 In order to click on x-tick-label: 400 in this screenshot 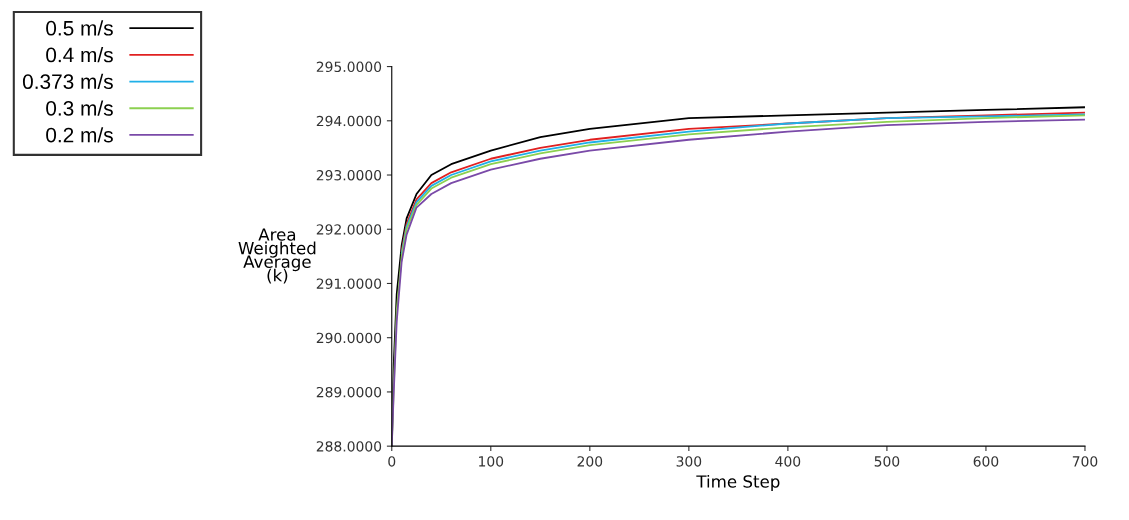, I will do `click(788, 461)`.